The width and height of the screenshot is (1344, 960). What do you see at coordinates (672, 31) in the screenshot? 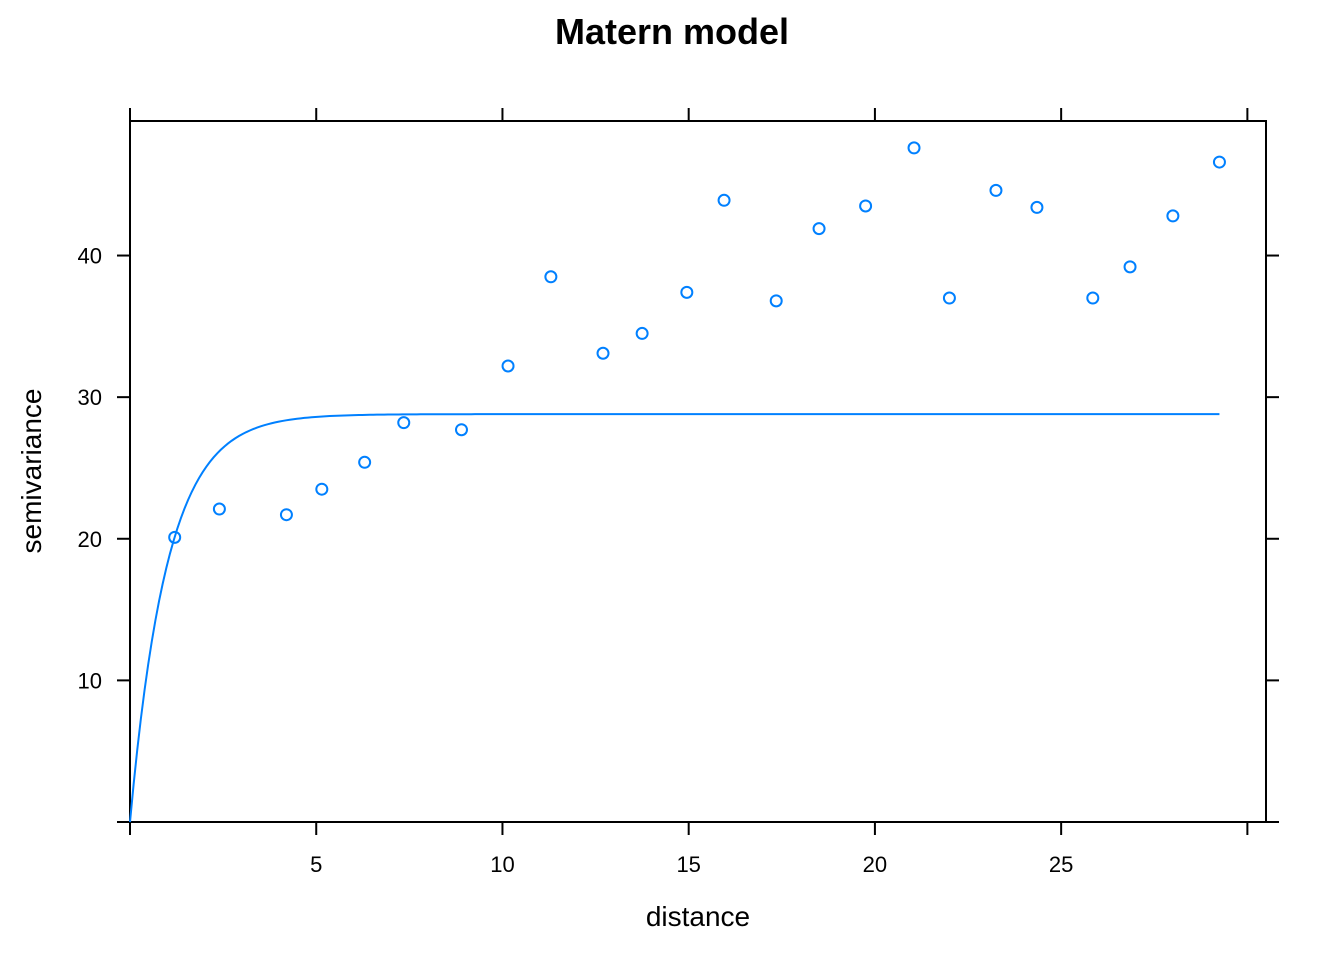
I see `chart-title: Matern model` at bounding box center [672, 31].